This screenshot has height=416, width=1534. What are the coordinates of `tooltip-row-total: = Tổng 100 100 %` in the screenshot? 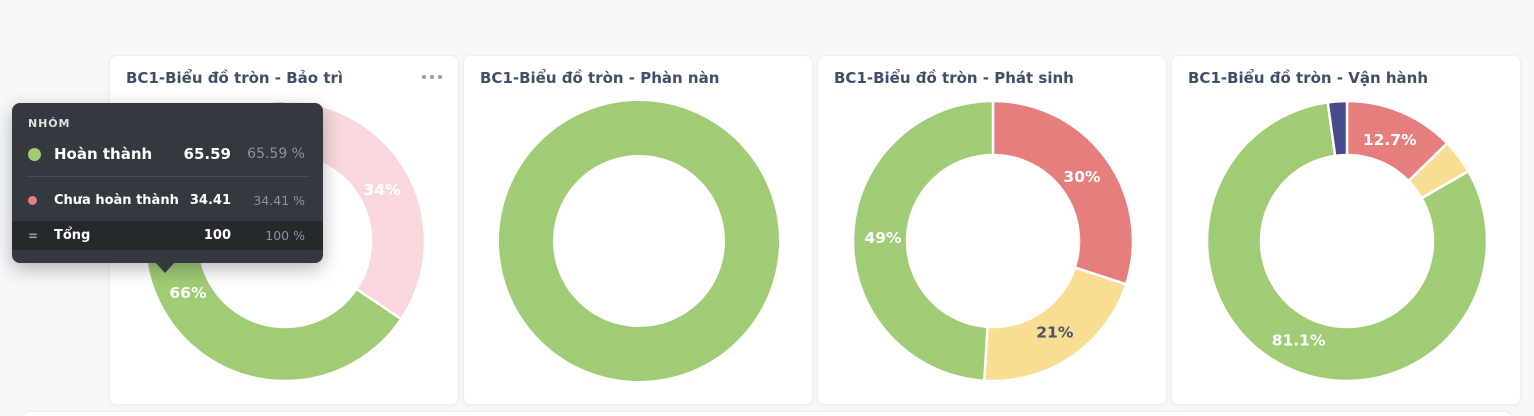 It's located at (167, 235).